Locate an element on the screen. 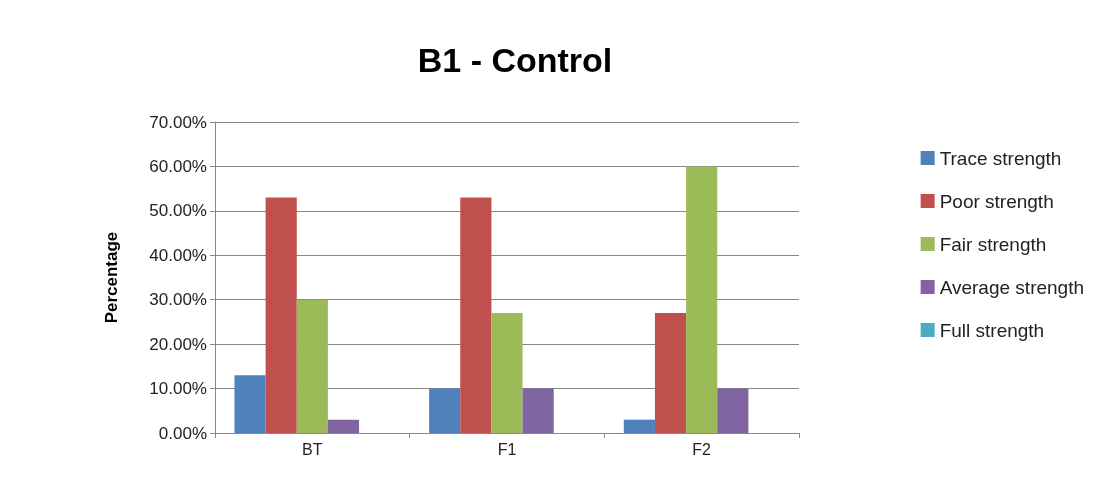 This screenshot has height=488, width=1099. y-tick-label: 10.00% is located at coordinates (178, 389).